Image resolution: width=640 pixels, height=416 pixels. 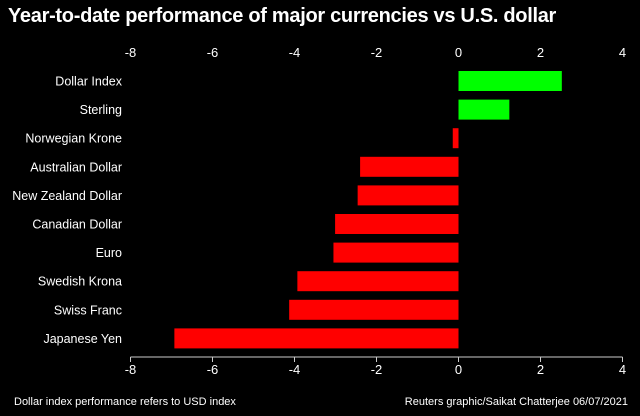 What do you see at coordinates (377, 369) in the screenshot?
I see `x-tick-label-bottom: -2` at bounding box center [377, 369].